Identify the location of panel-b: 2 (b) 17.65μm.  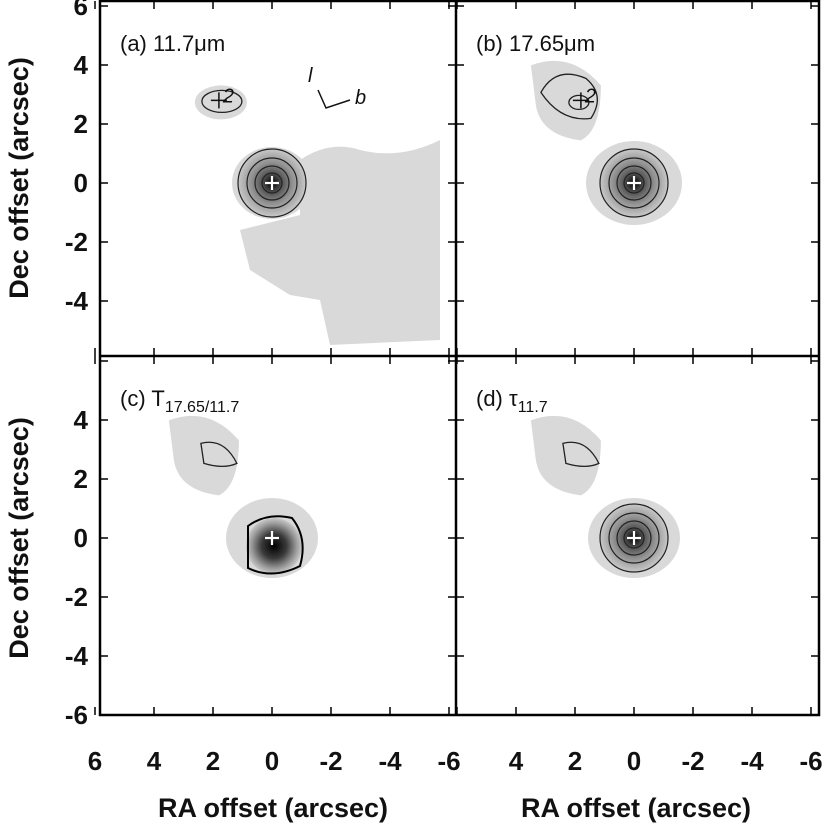
(579, 128).